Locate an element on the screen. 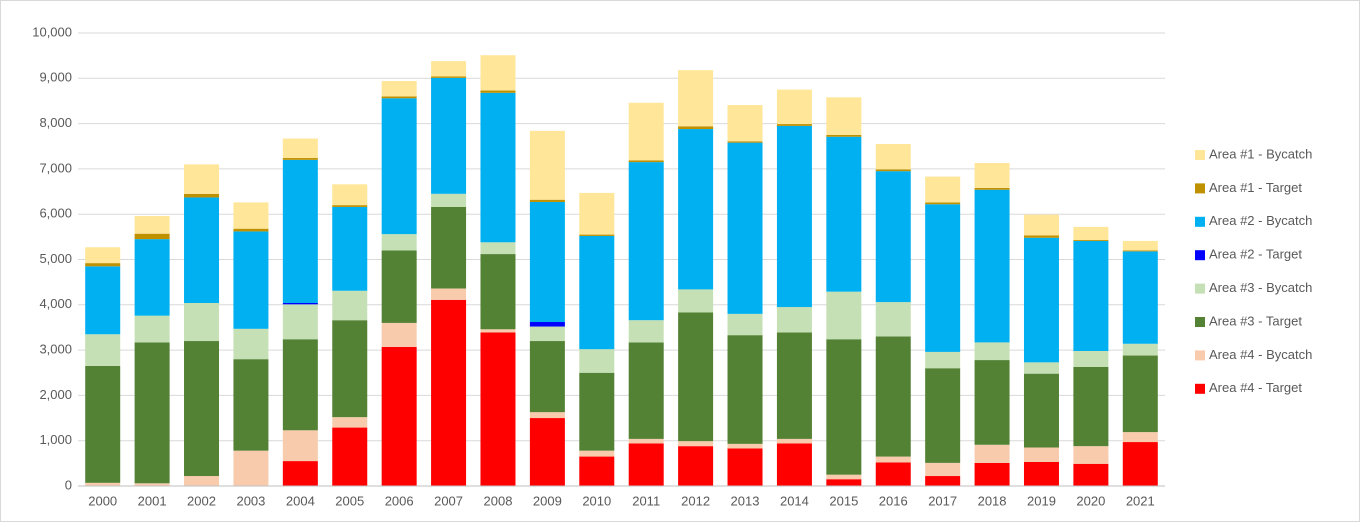  y-tick-label: 5,000 is located at coordinates (55, 258).